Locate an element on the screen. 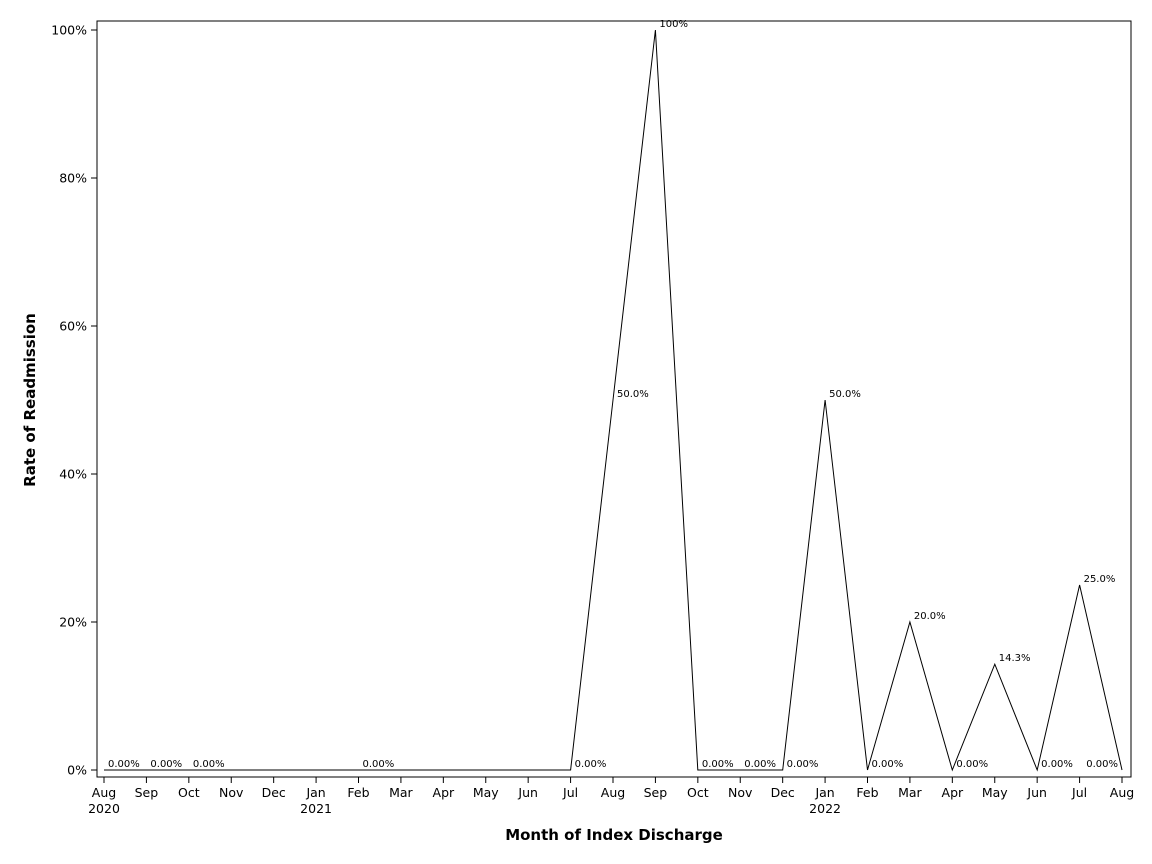 Image resolution: width=1152 pixels, height=864 pixels. y-tick-label: 80% is located at coordinates (73, 178).